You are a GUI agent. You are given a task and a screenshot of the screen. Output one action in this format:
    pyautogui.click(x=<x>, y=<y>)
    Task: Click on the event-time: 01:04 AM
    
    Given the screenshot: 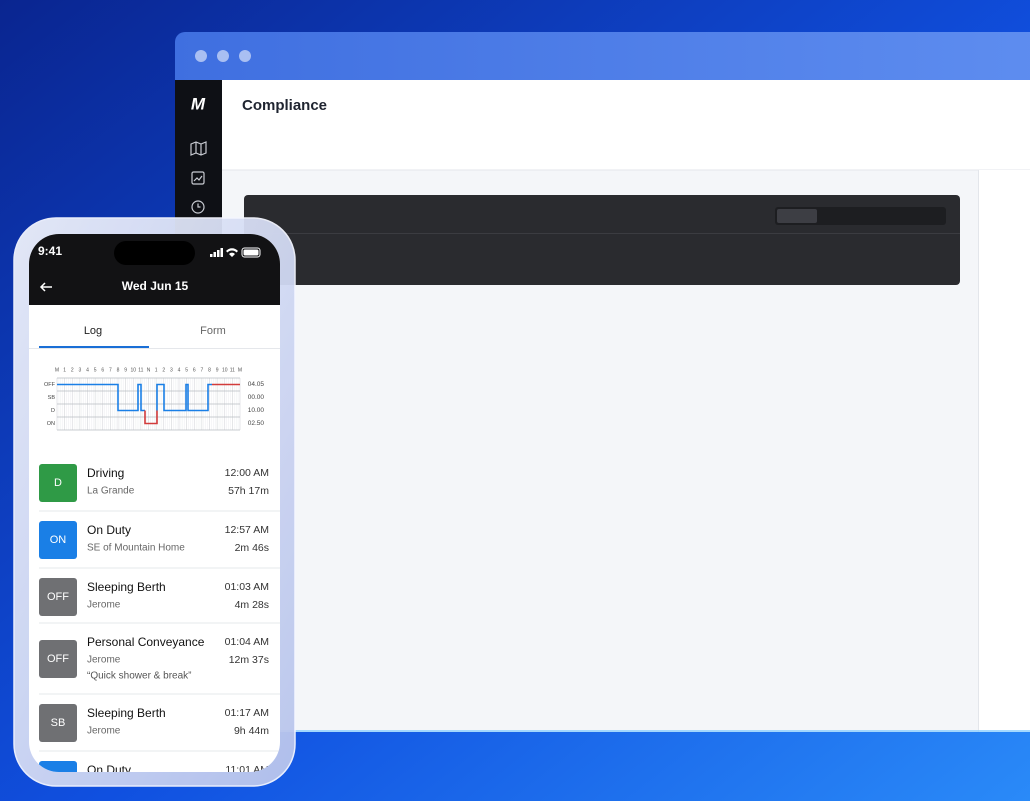 What is the action you would take?
    pyautogui.click(x=247, y=642)
    